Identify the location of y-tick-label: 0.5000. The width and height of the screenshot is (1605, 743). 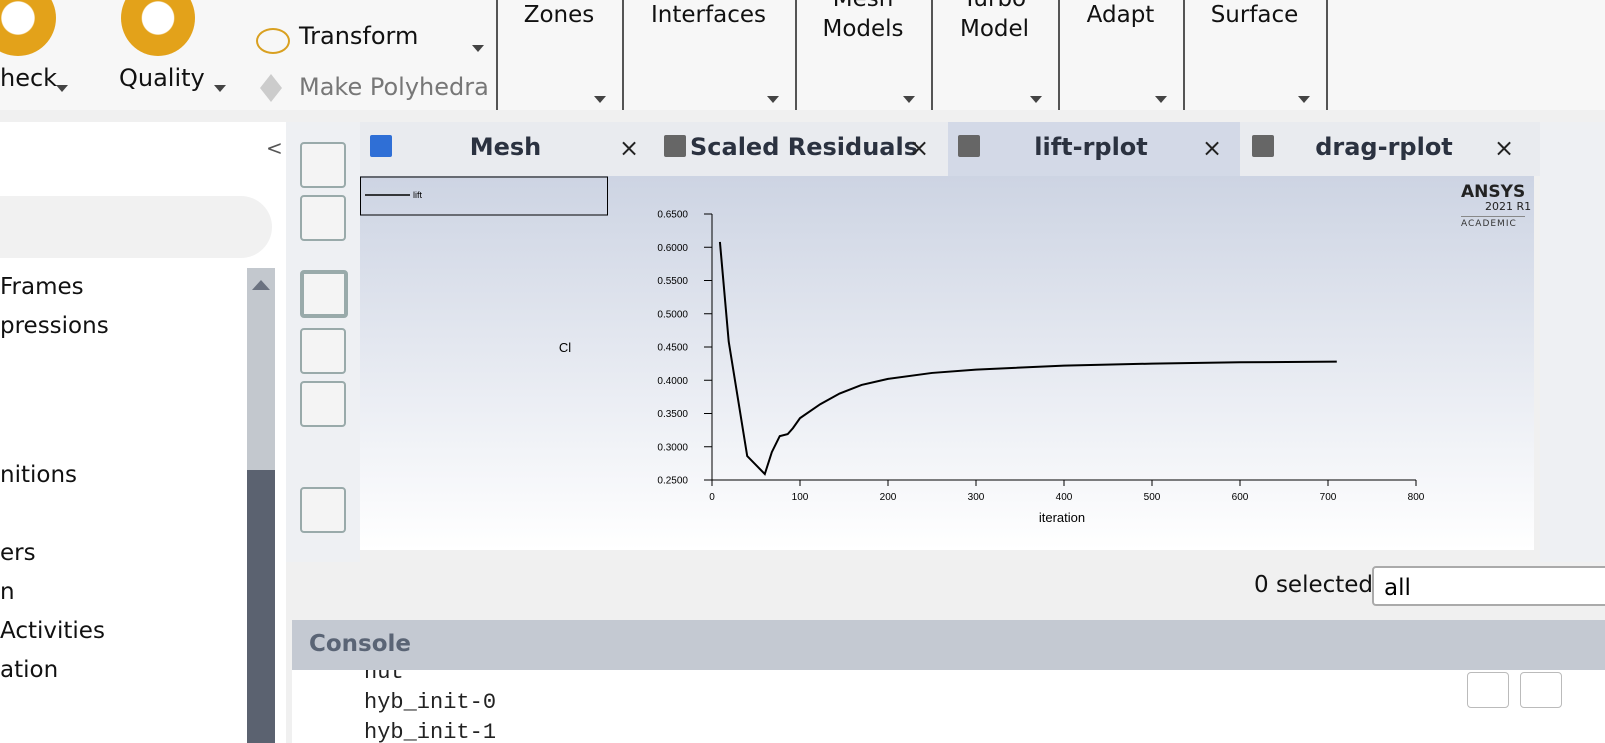
(672, 314).